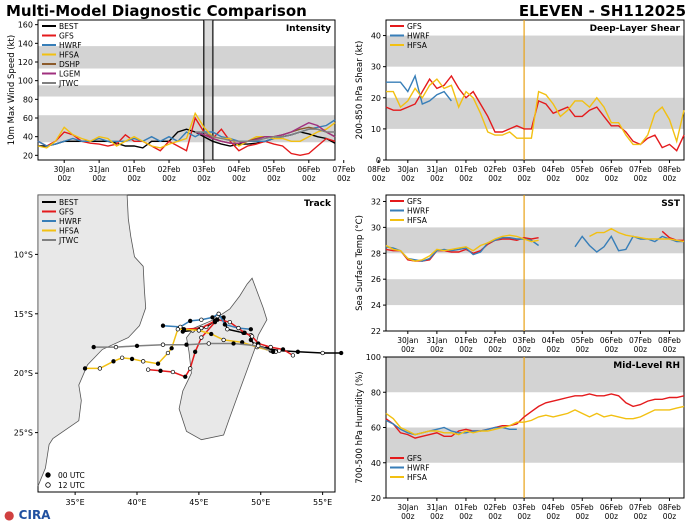 The width and height of the screenshot is (700, 525). I want to click on storm-id: ELEVEN - SH112025, so click(602, 11).